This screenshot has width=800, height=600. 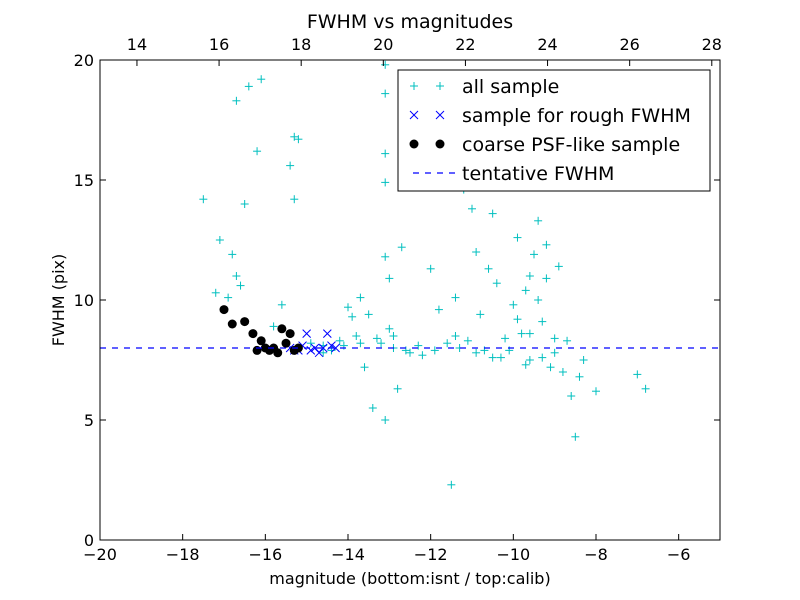 What do you see at coordinates (679, 554) in the screenshot?
I see `x-tick-label: −6` at bounding box center [679, 554].